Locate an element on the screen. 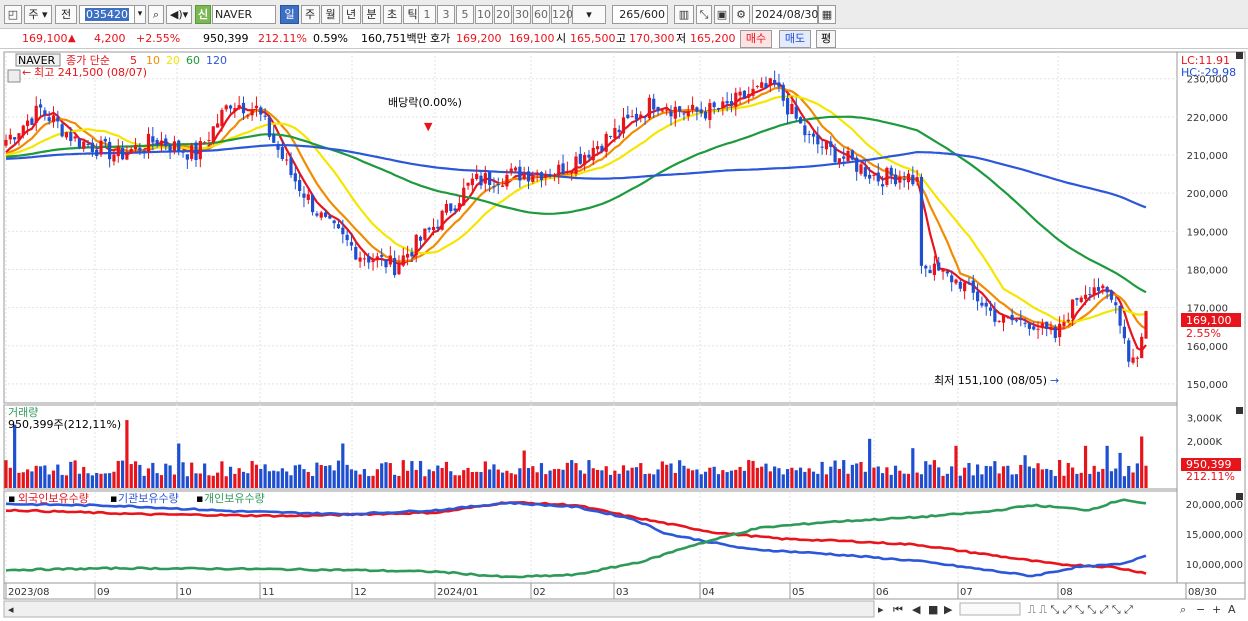  gear-icon: ⚙ is located at coordinates (741, 14).